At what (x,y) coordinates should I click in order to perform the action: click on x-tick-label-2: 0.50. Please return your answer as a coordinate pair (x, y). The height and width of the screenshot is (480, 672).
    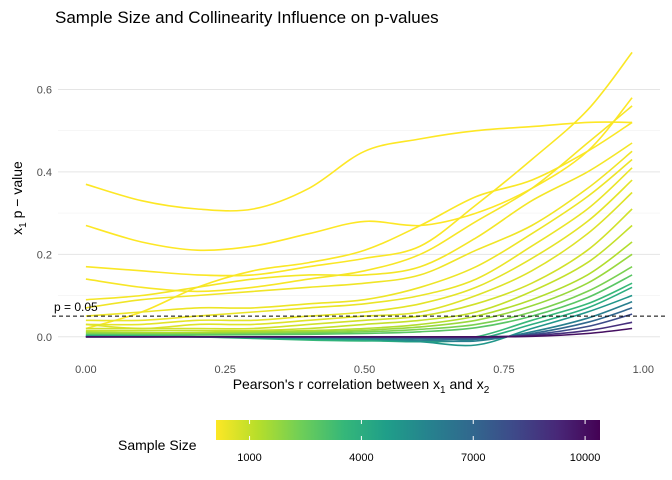
    Looking at the image, I should click on (364, 370).